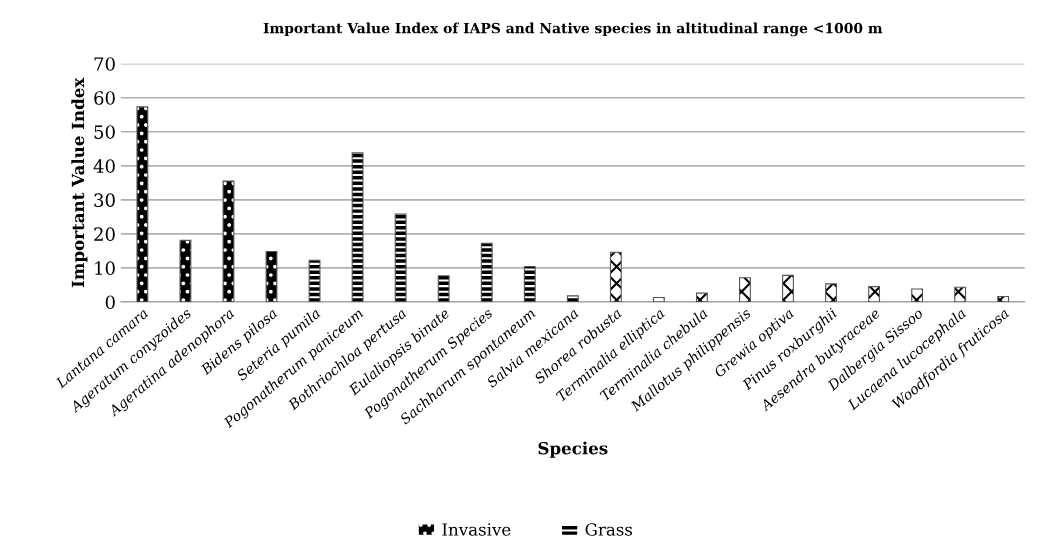 This screenshot has width=1051, height=554. What do you see at coordinates (104, 98) in the screenshot?
I see `y-tick-label: 60` at bounding box center [104, 98].